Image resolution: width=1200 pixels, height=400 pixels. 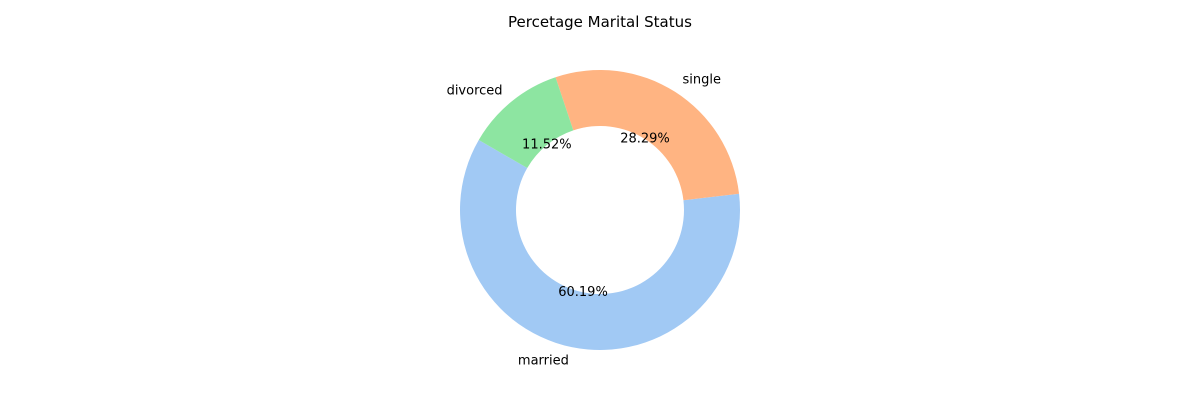 What do you see at coordinates (543, 360) in the screenshot?
I see `slice-label-married: married` at bounding box center [543, 360].